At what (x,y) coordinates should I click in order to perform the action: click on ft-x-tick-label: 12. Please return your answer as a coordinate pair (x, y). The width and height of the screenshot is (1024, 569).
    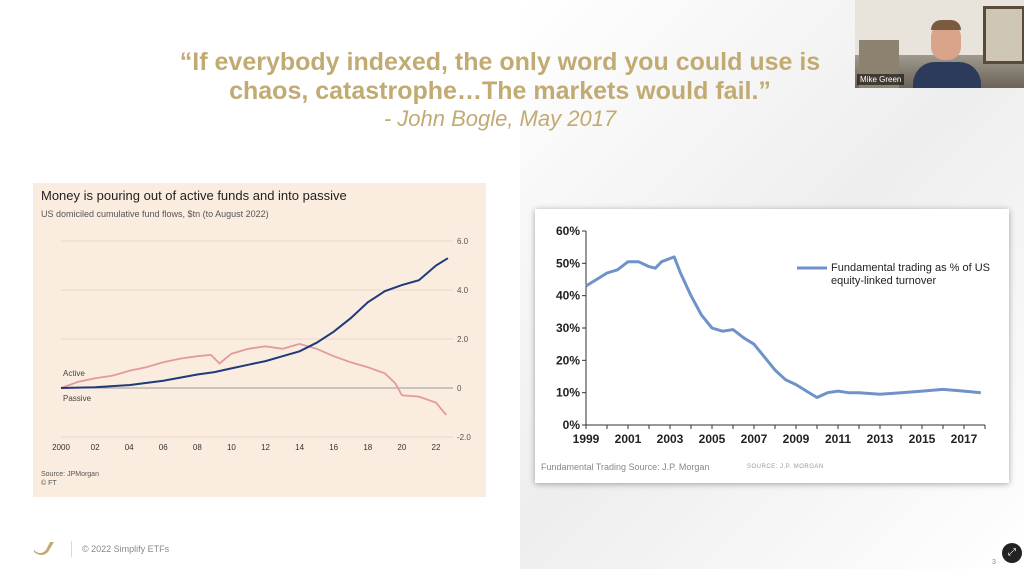
    Looking at the image, I should click on (265, 447).